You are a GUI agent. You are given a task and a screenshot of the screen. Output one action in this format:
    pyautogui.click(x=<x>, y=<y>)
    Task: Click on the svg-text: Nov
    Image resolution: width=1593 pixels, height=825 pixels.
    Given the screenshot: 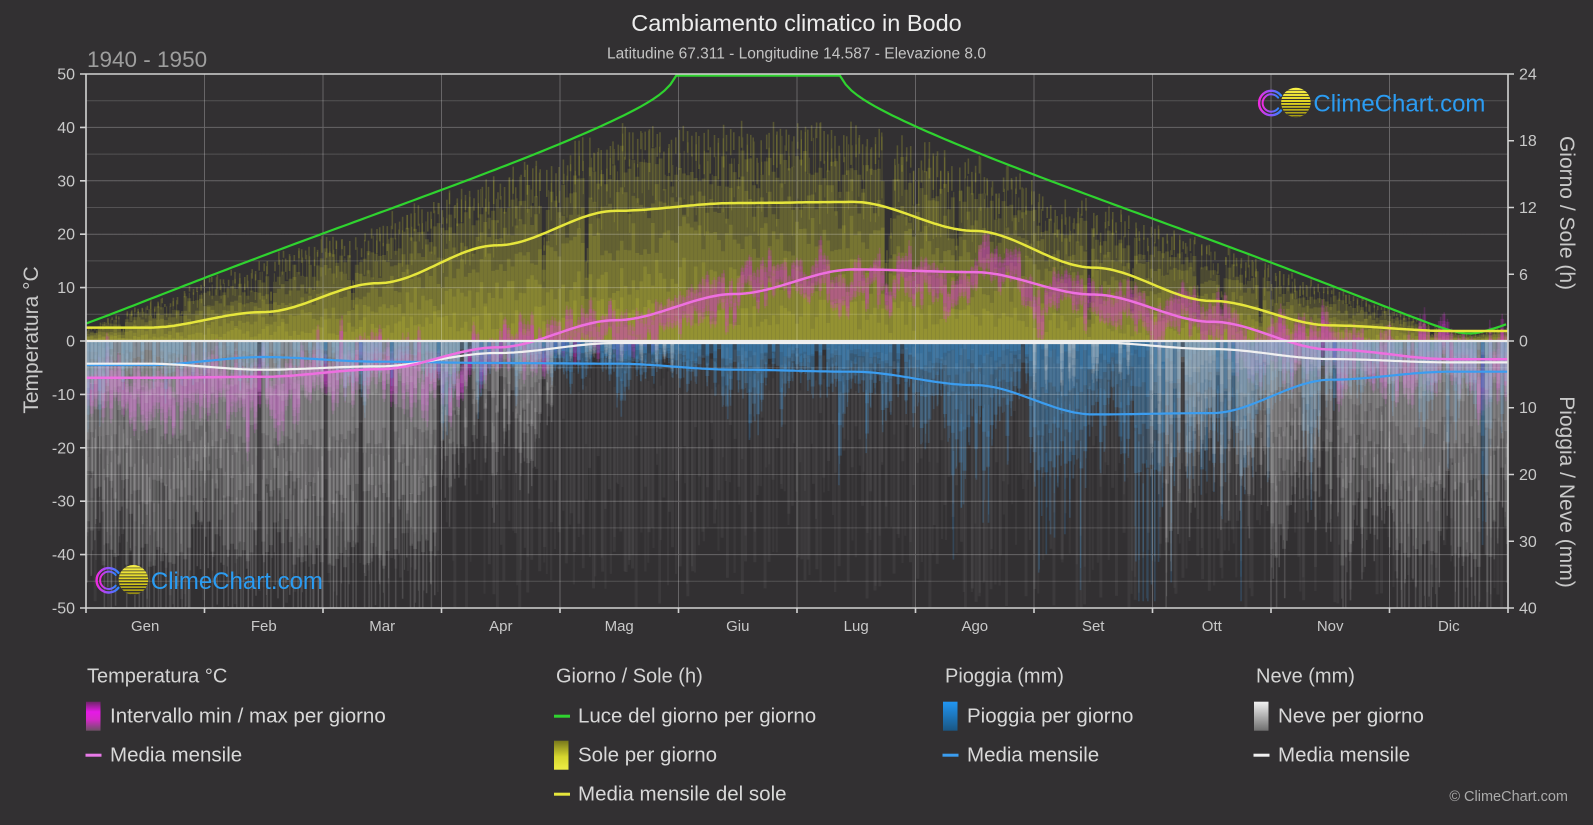 What is the action you would take?
    pyautogui.click(x=1330, y=626)
    